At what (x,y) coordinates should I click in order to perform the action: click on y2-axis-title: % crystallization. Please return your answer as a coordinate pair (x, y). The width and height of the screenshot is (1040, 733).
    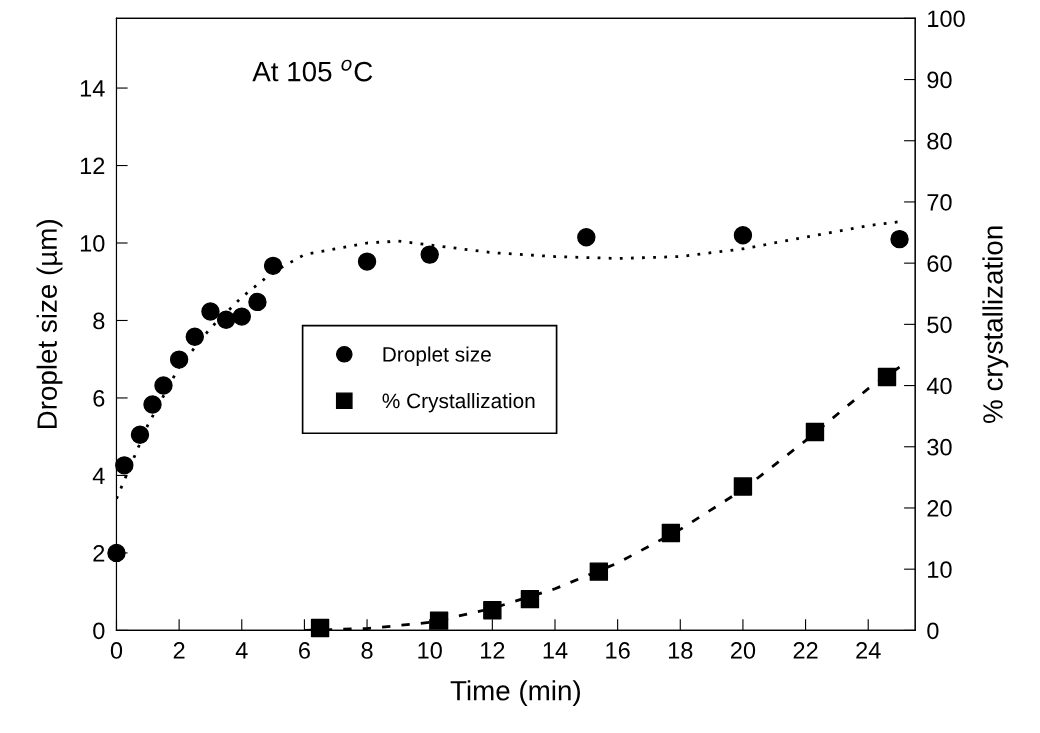
    Looking at the image, I should click on (995, 324).